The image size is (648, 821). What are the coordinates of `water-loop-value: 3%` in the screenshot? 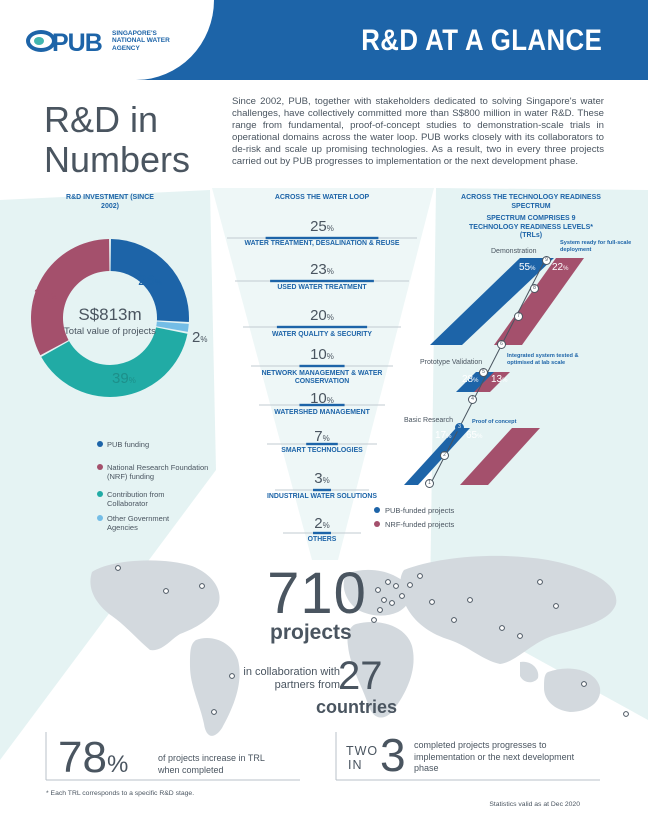 It's located at (322, 478).